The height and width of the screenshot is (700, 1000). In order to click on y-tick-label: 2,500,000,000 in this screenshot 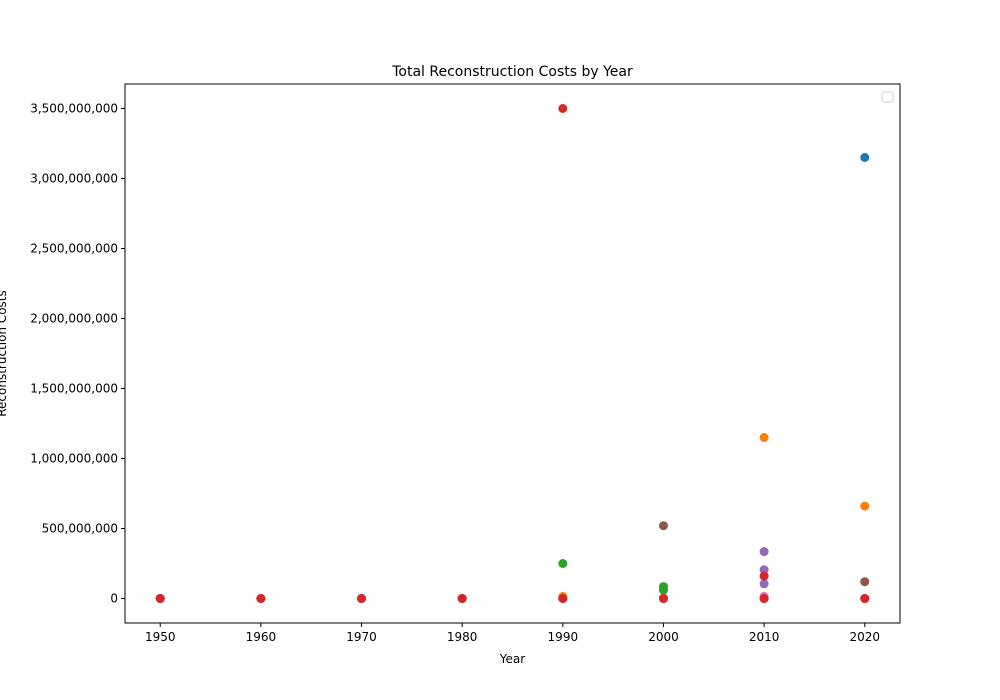, I will do `click(74, 249)`.